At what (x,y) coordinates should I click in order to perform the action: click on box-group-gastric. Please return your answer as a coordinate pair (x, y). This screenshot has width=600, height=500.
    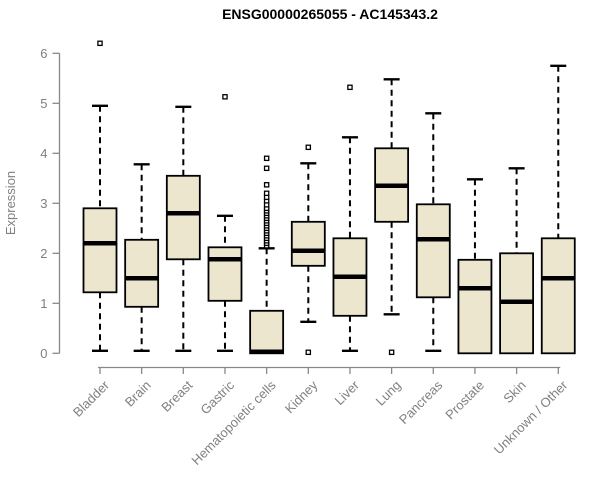
    Looking at the image, I should click on (225, 223).